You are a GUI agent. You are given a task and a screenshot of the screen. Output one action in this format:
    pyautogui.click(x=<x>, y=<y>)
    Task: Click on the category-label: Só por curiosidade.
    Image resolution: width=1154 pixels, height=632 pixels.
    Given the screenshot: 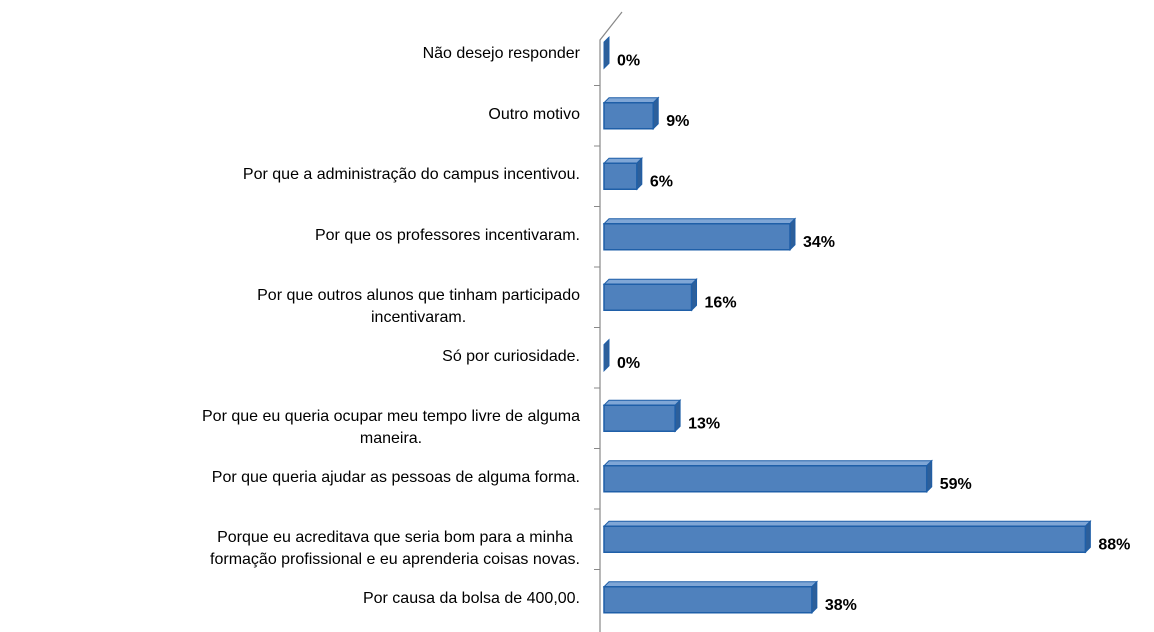 What is the action you would take?
    pyautogui.click(x=511, y=356)
    